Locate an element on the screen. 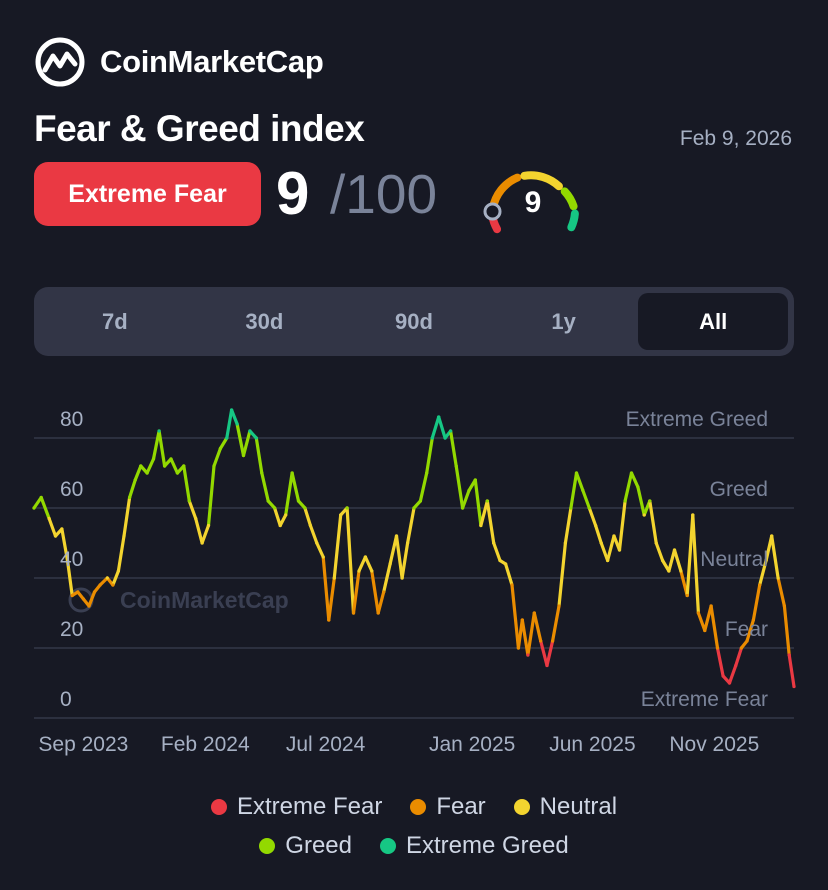 The height and width of the screenshot is (890, 828). tab-30d: 30d is located at coordinates (264, 321).